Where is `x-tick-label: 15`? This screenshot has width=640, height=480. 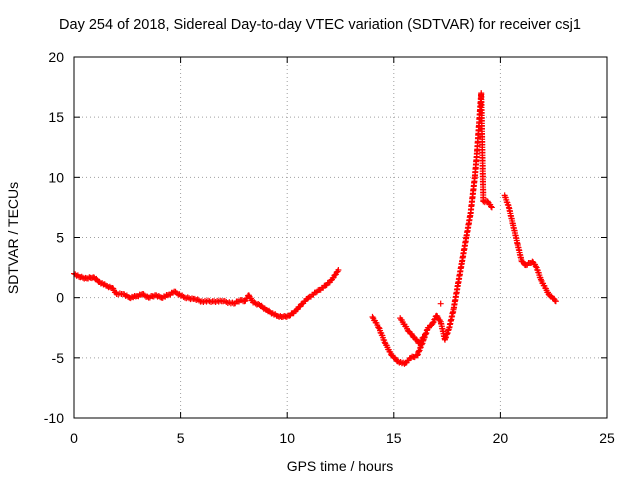 x-tick-label: 15 is located at coordinates (394, 438).